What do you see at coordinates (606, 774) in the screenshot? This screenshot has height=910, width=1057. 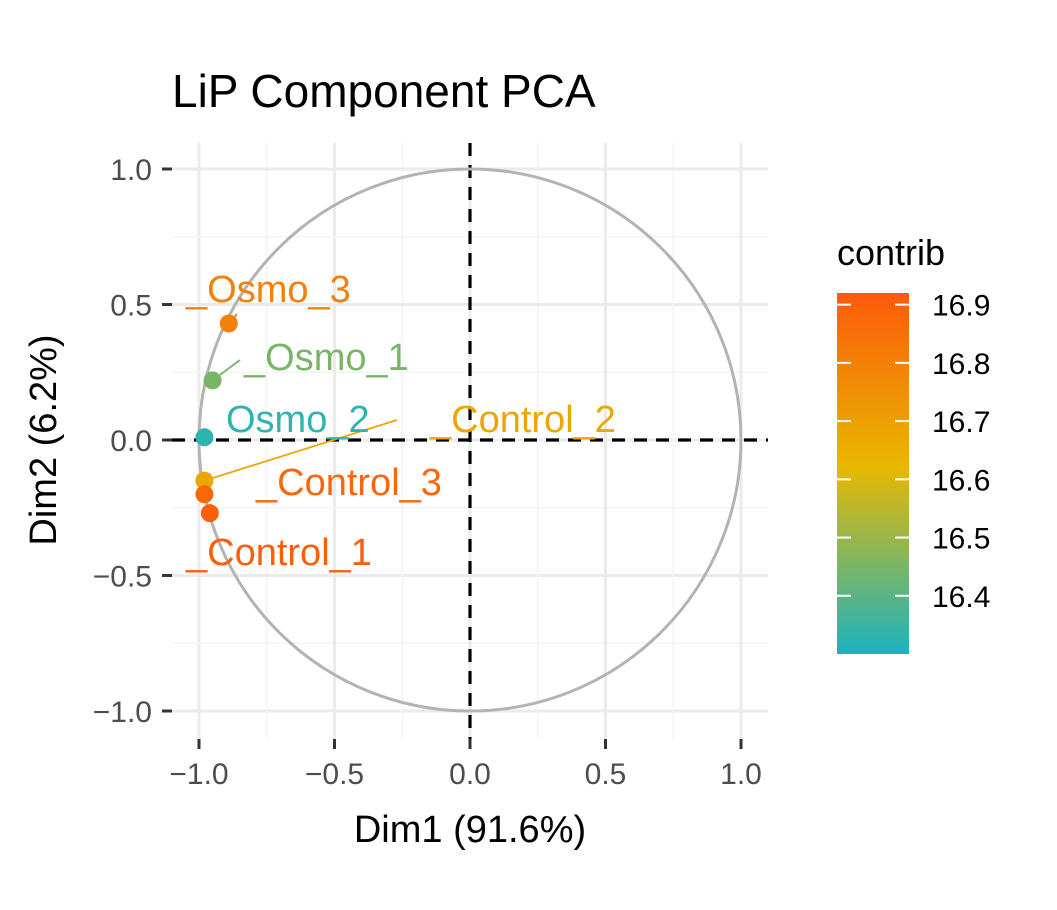 I see `x-tick-label: 0.5` at bounding box center [606, 774].